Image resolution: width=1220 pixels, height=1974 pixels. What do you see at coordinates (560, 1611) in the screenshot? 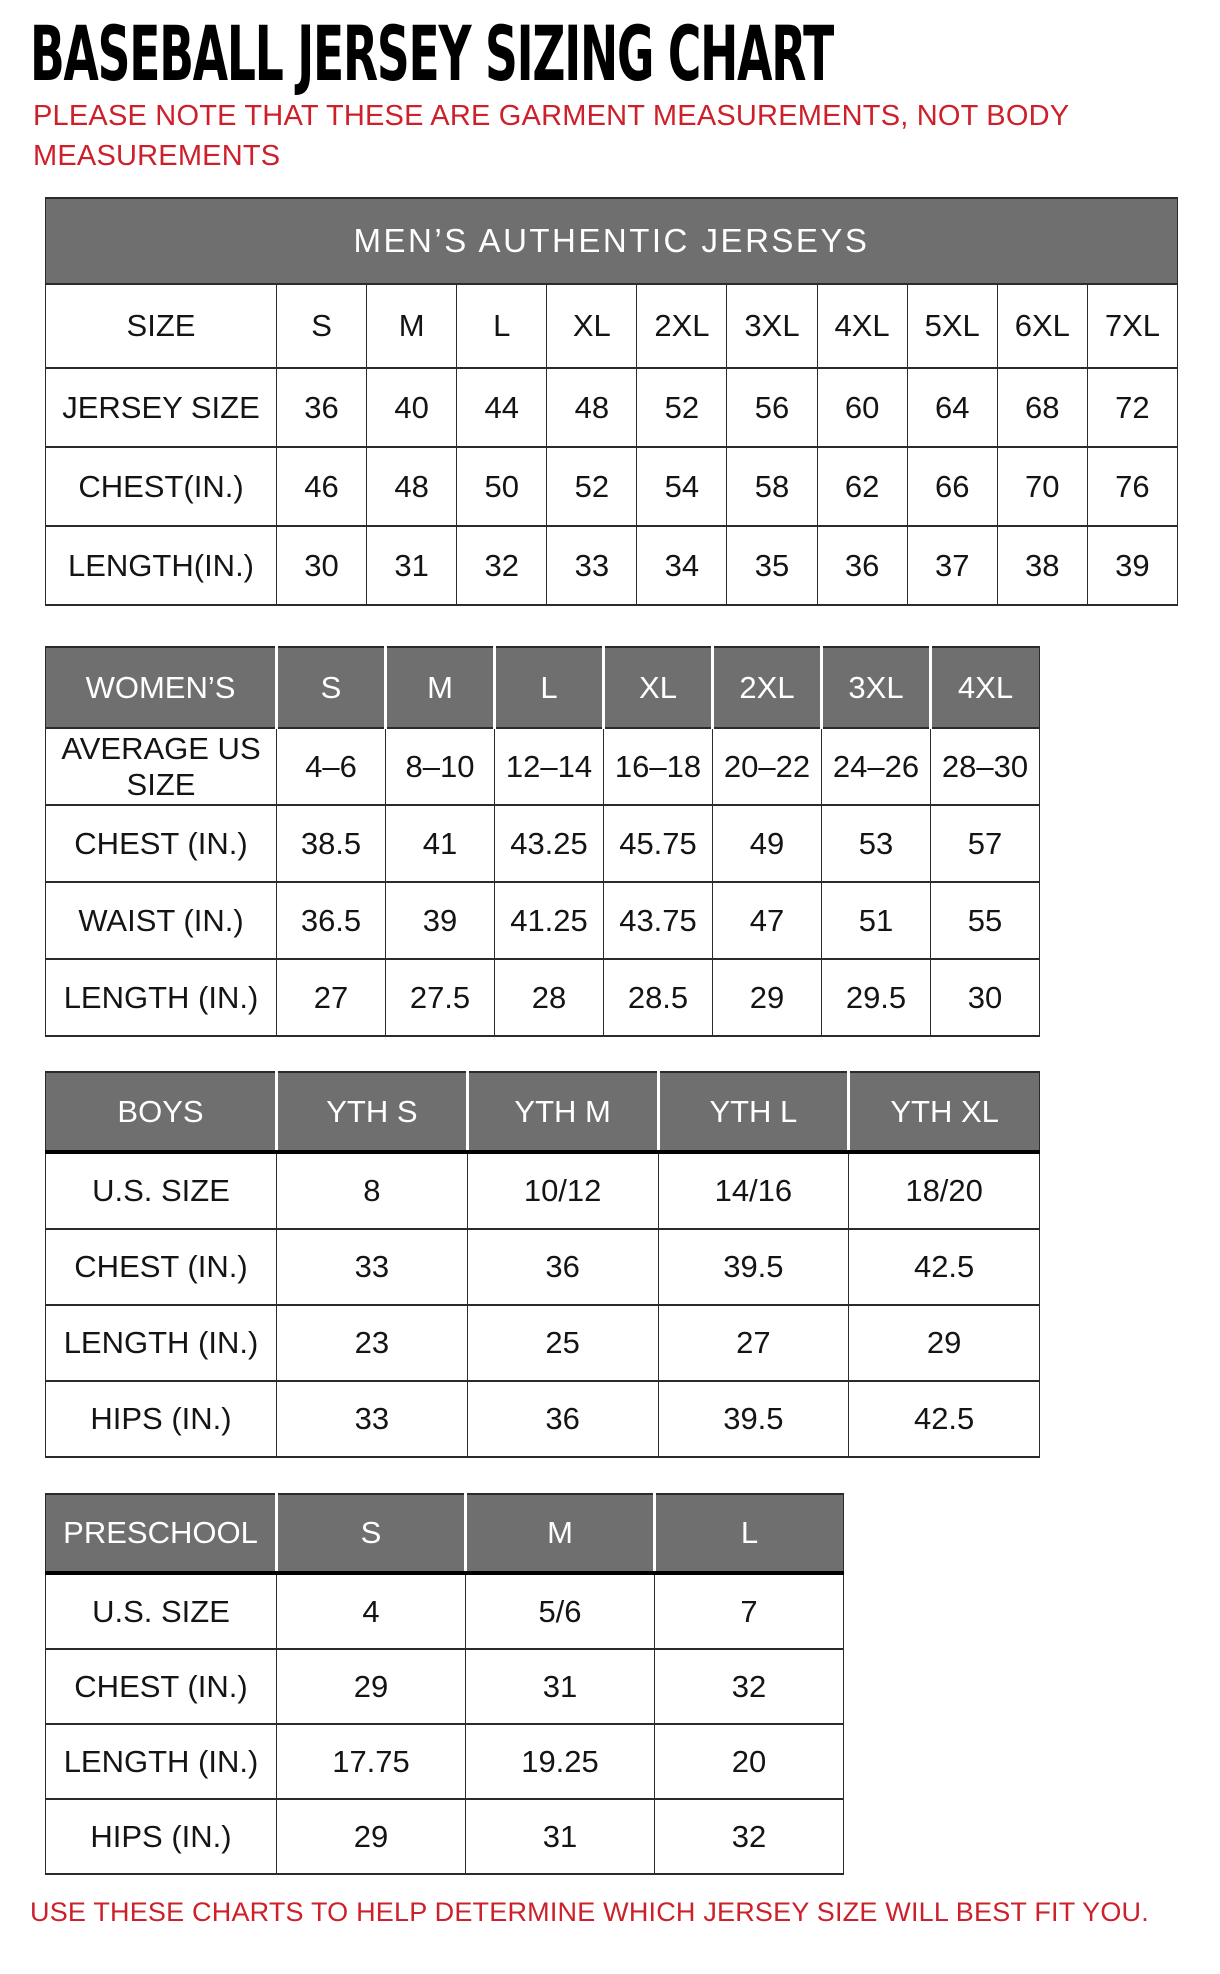
I see `preschool-value-cell: 5/6` at bounding box center [560, 1611].